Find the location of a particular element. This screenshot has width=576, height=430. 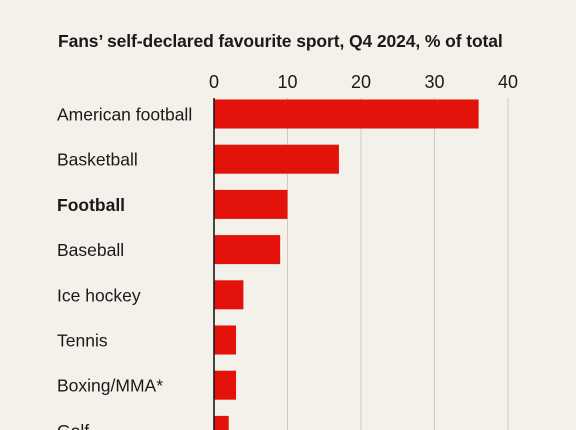

category-label: Boxing/MMA* is located at coordinates (110, 386).